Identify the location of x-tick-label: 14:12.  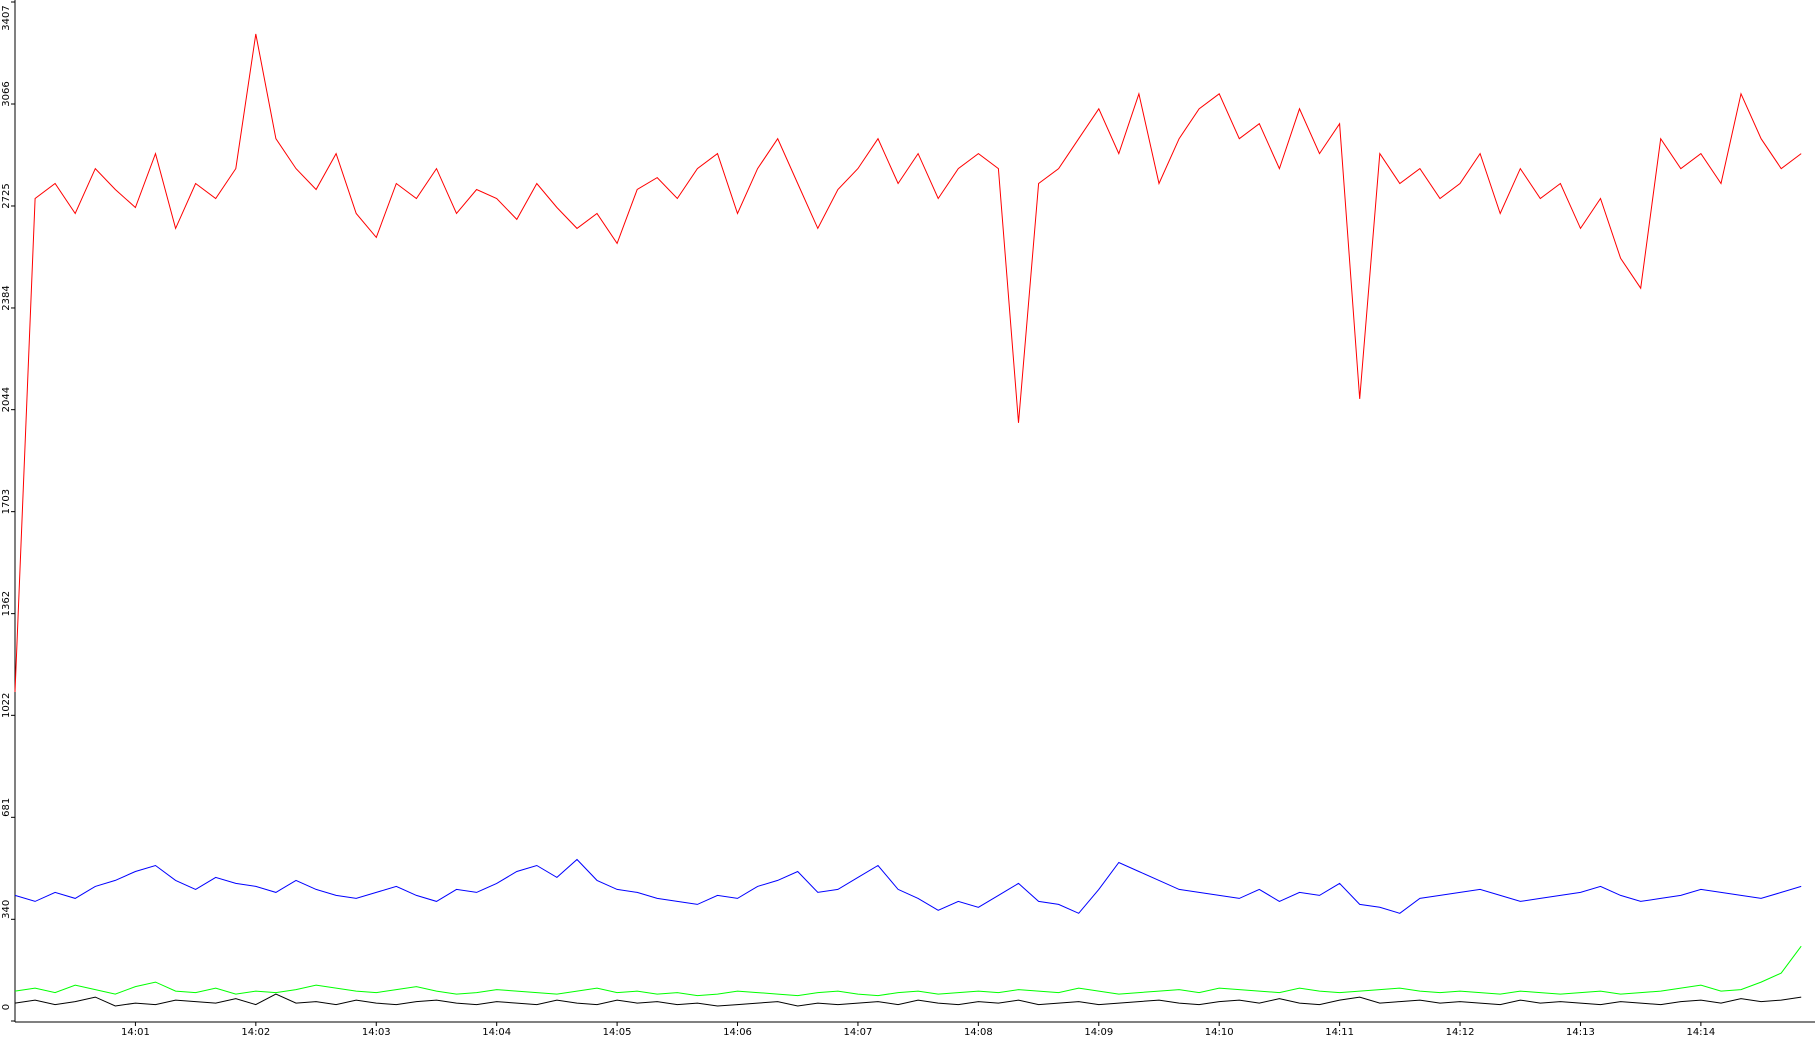
(1460, 1032).